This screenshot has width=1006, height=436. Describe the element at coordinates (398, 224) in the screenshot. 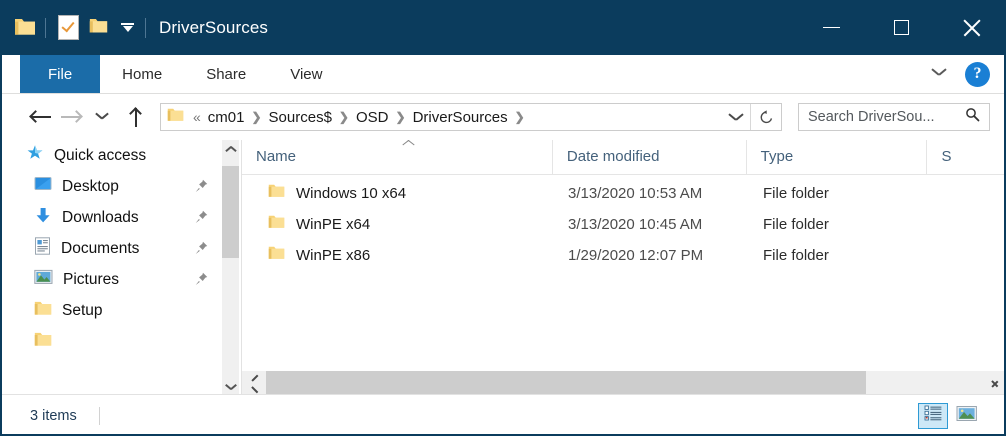

I see `file-name-cell: WinPE x64` at that location.